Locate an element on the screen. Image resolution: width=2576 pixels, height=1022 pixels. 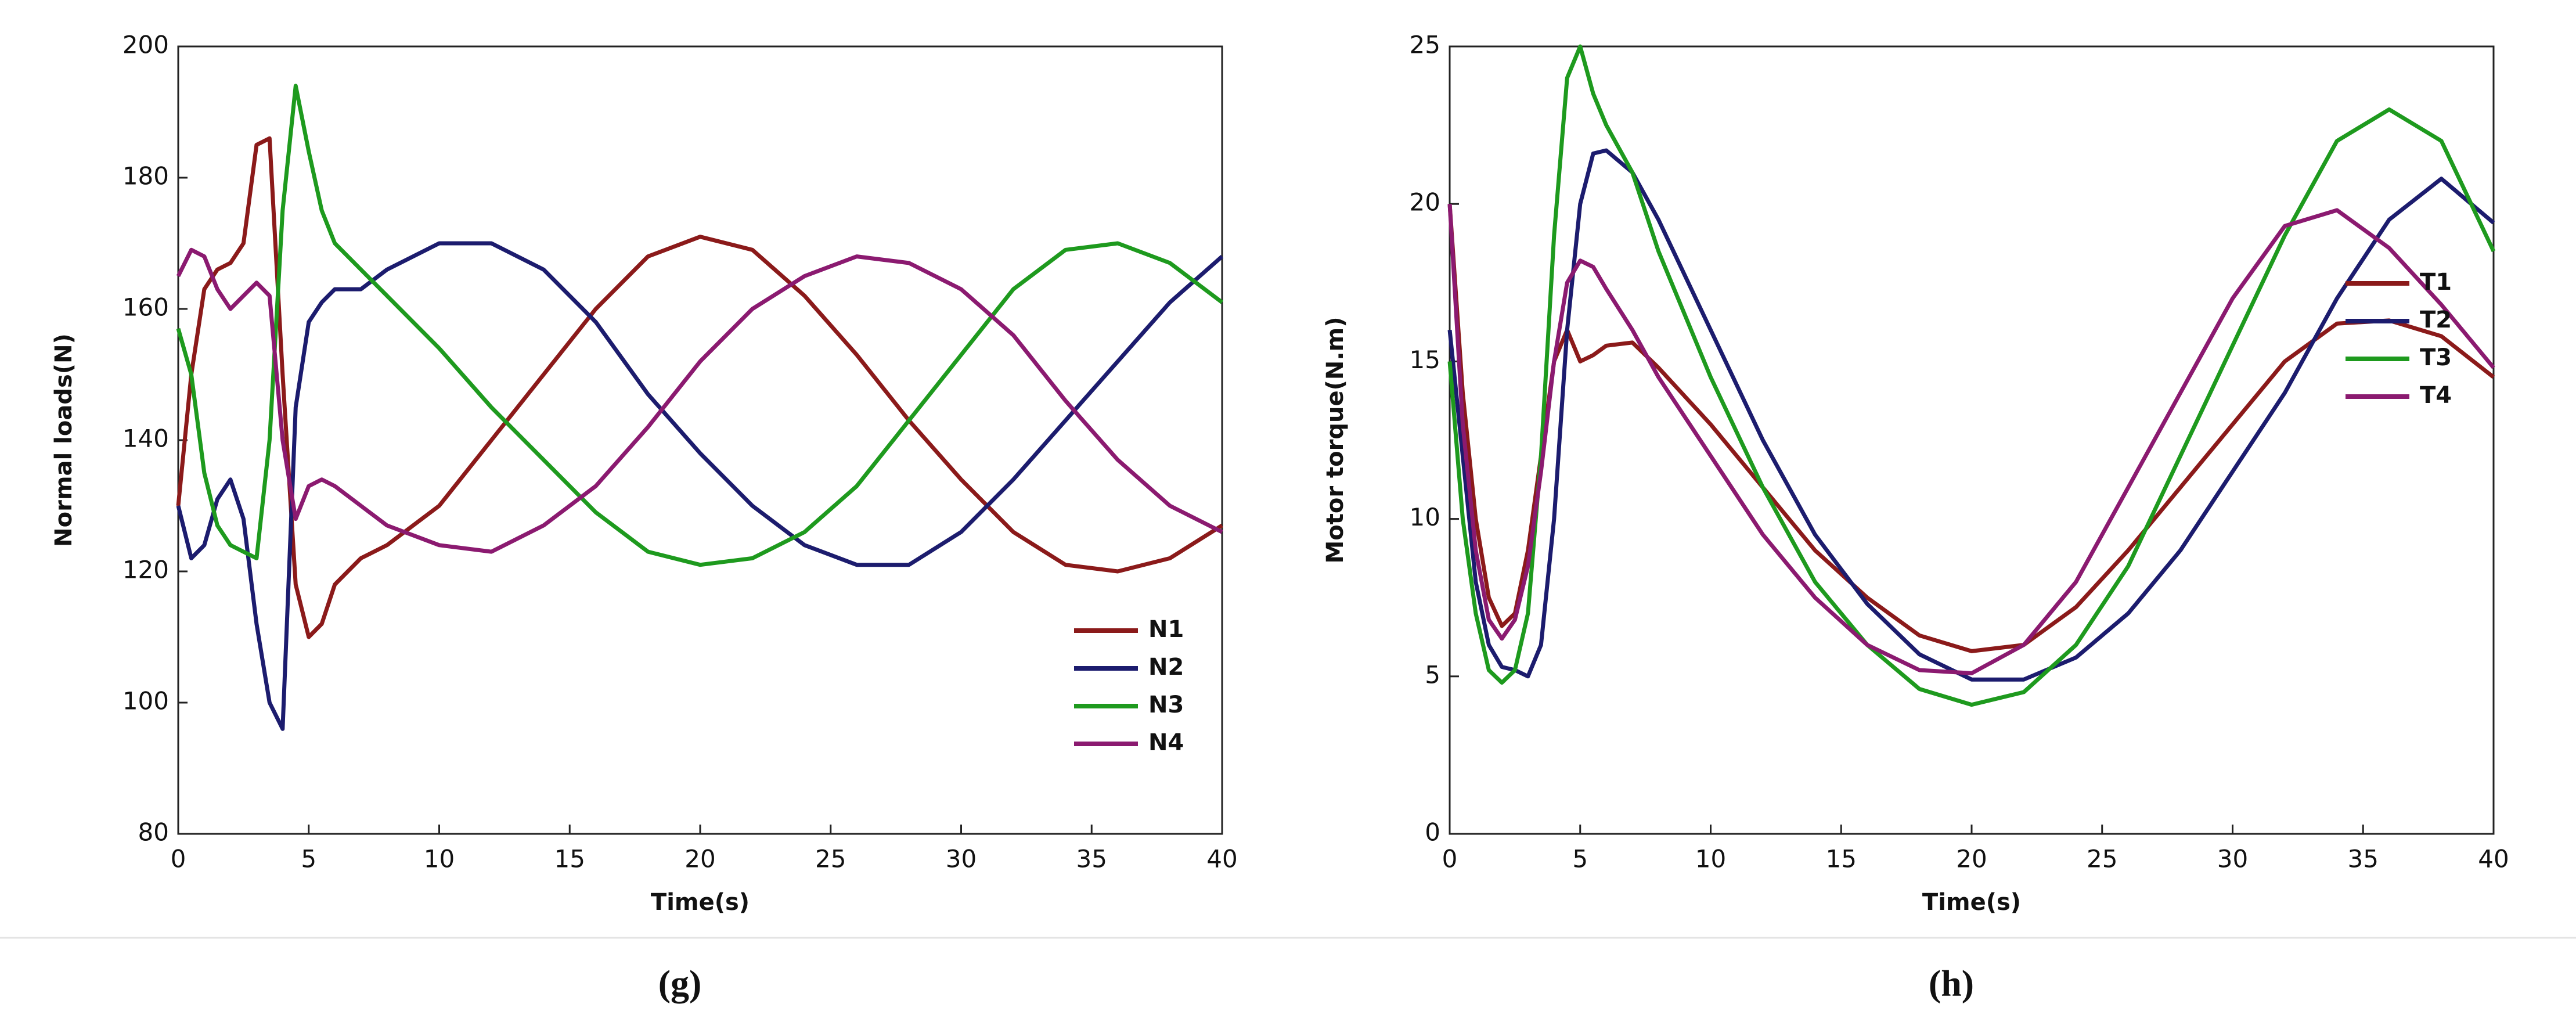
legend-label: N1 is located at coordinates (1166, 629).